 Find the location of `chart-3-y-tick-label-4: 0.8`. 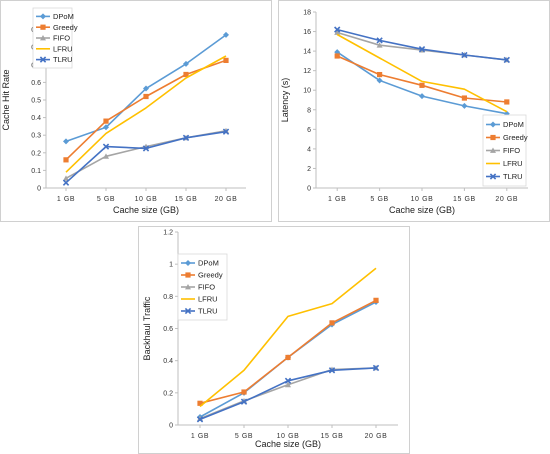

chart-3-y-tick-label-4: 0.8 is located at coordinates (168, 297).